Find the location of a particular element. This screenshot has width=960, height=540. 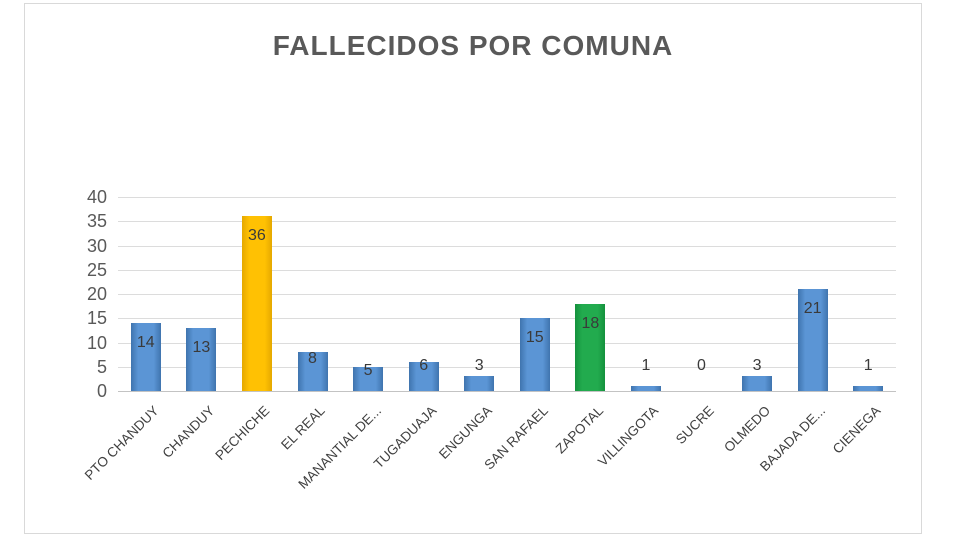

x-axis-category-label: ZAPOTAL is located at coordinates (579, 430).